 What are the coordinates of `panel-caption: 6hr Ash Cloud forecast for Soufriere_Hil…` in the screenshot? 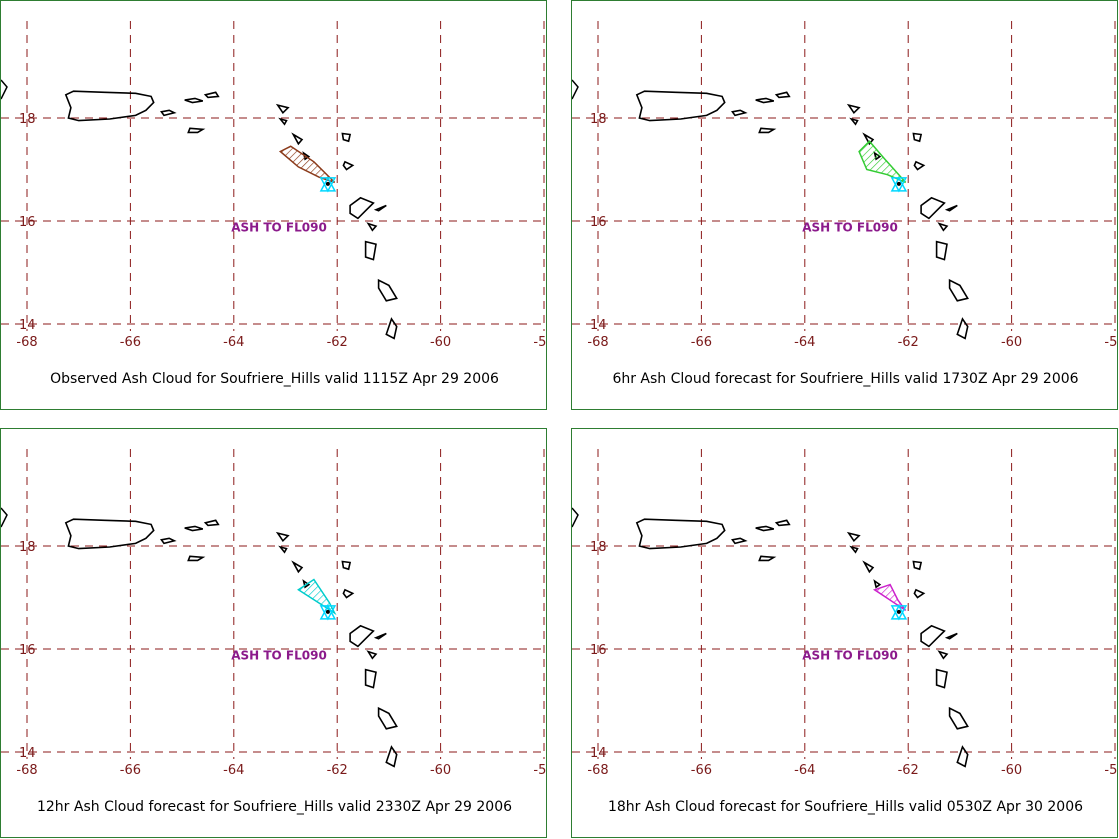 It's located at (845, 379).